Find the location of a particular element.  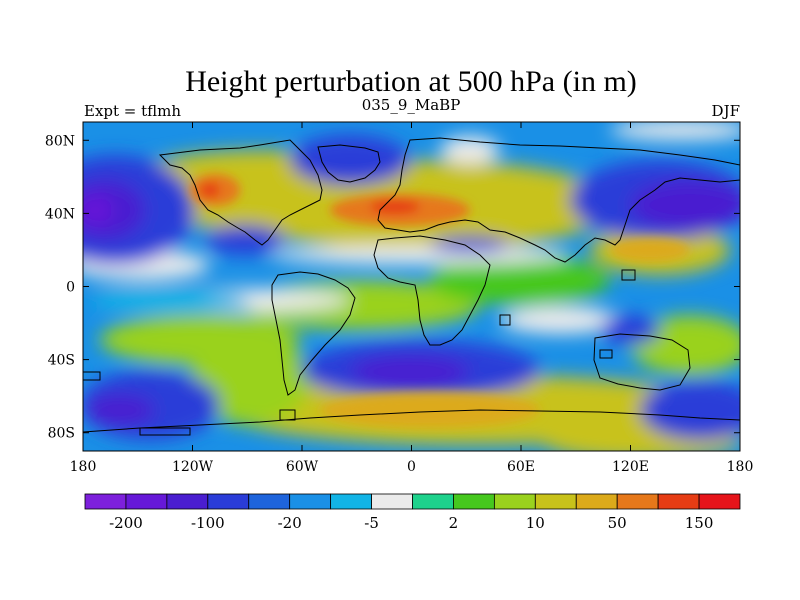

colorbar-label: 10 is located at coordinates (535, 523).